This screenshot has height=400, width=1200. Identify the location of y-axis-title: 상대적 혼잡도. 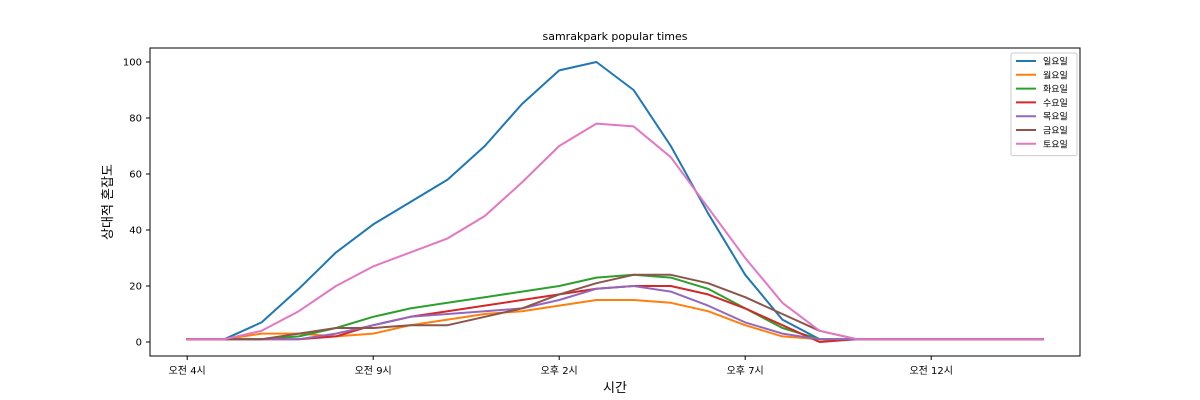
(108, 202).